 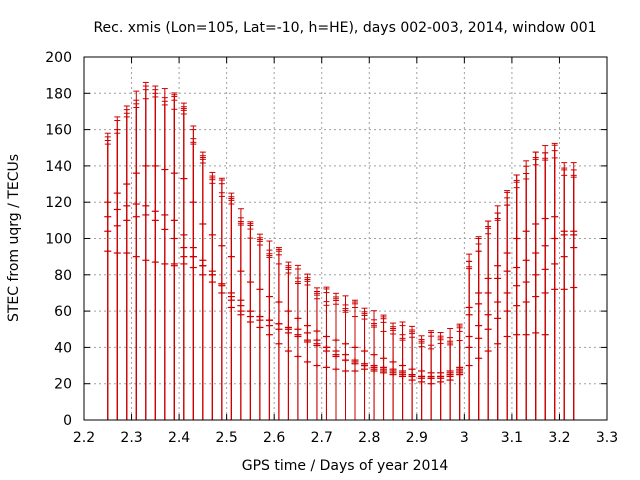 I want to click on x-tick-label: 2.7, so click(x=322, y=438).